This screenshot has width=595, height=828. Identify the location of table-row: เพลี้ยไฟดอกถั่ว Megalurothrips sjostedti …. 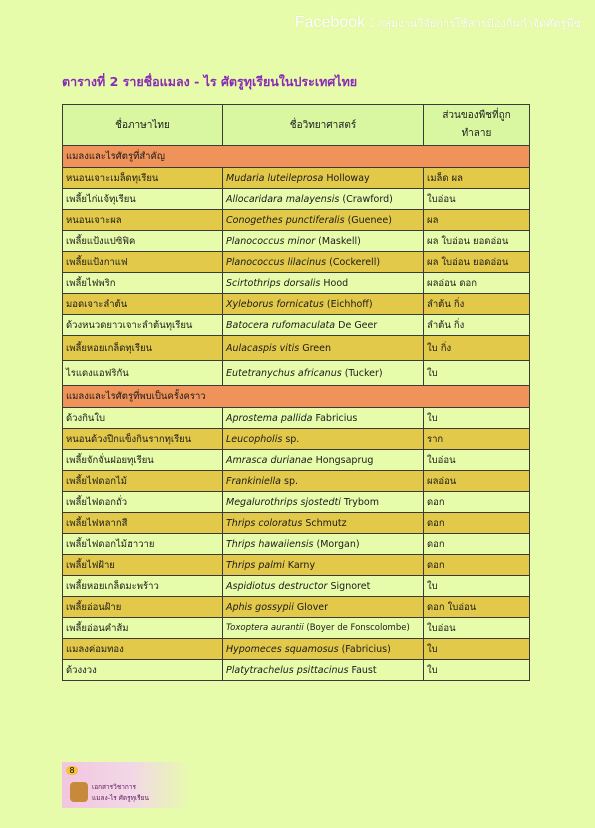
(296, 502).